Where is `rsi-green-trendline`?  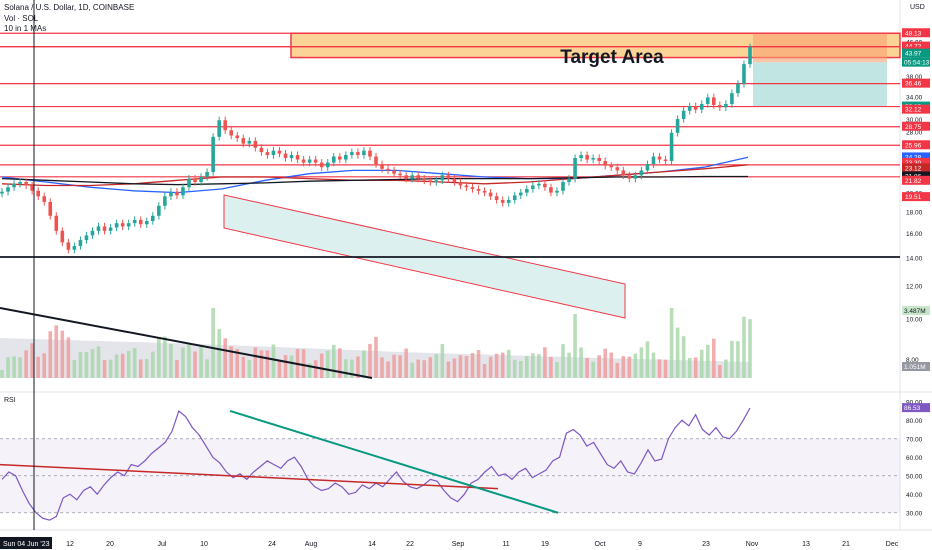
rsi-green-trendline is located at coordinates (394, 462).